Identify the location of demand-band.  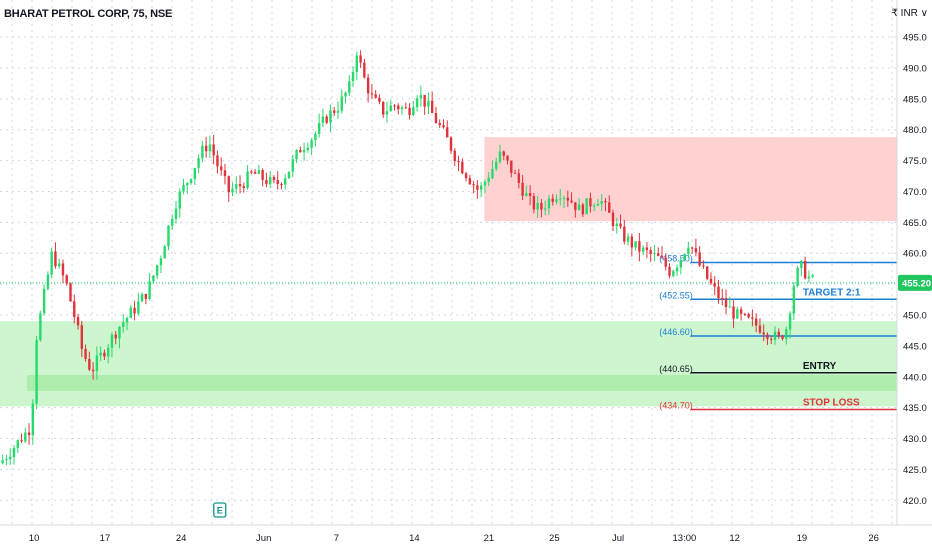
(462, 382).